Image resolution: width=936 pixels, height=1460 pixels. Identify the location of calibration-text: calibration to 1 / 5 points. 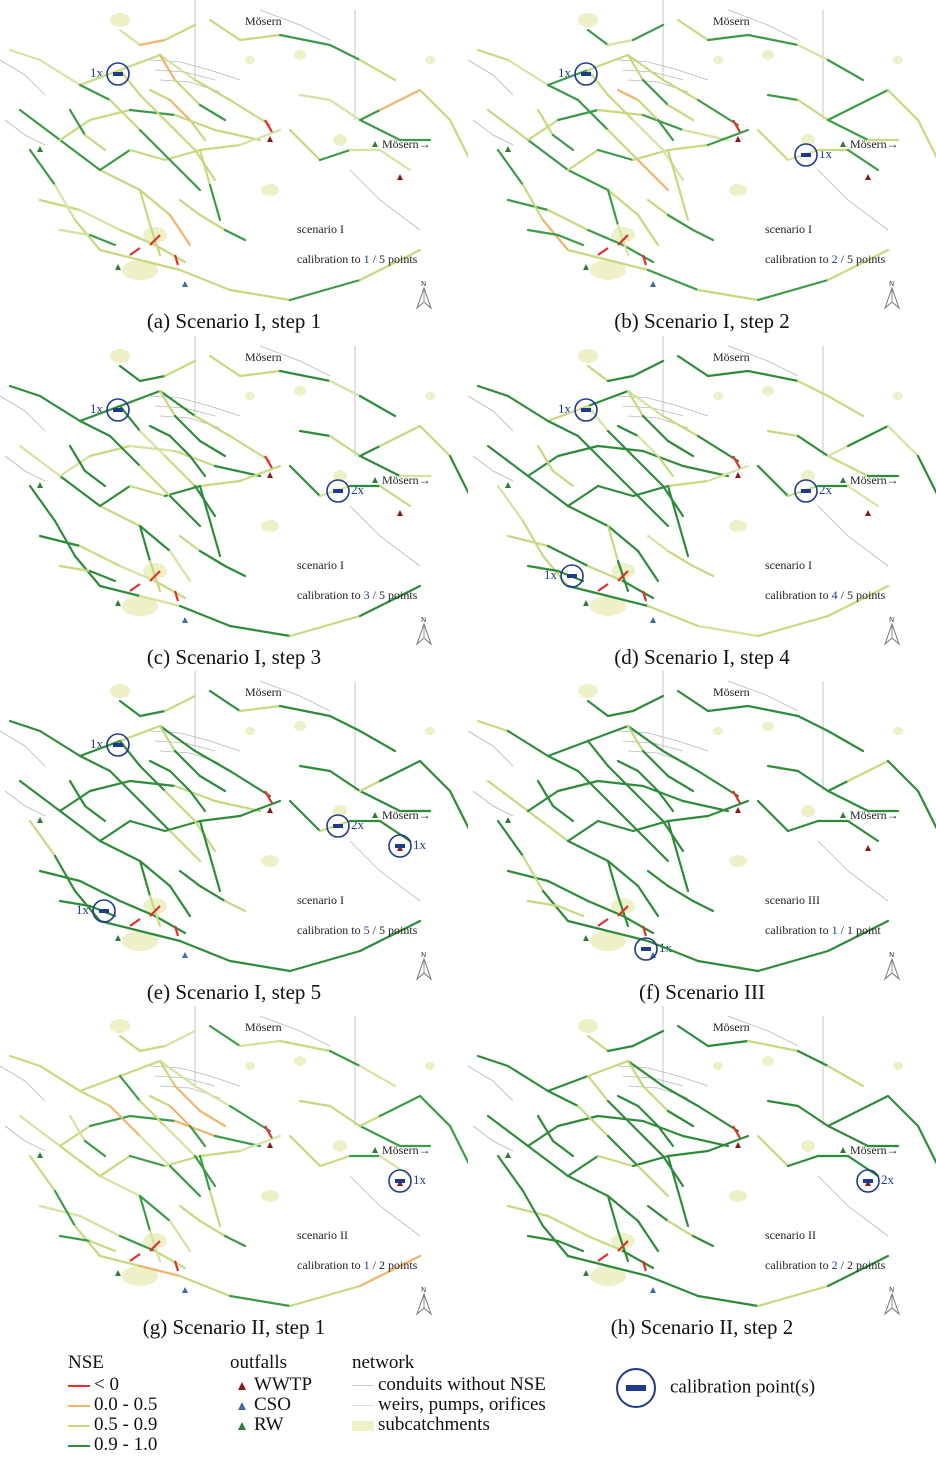
(357, 259).